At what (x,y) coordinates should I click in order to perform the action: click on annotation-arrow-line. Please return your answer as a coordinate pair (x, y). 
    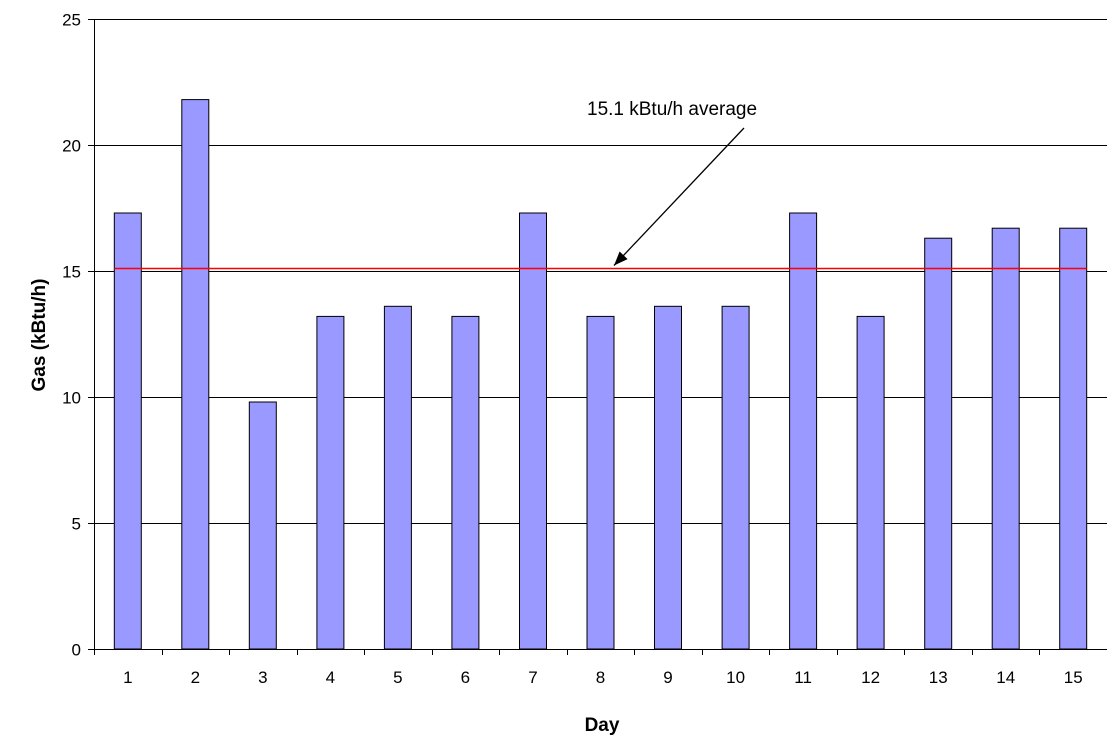
    Looking at the image, I should click on (679, 196).